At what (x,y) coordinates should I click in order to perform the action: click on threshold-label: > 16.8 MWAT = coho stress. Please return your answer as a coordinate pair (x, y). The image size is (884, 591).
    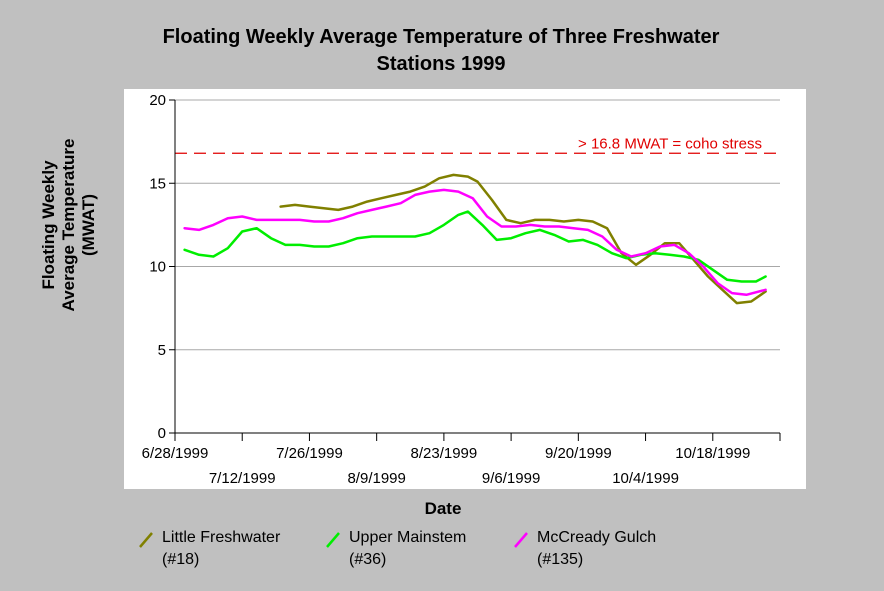
    Looking at the image, I should click on (670, 143).